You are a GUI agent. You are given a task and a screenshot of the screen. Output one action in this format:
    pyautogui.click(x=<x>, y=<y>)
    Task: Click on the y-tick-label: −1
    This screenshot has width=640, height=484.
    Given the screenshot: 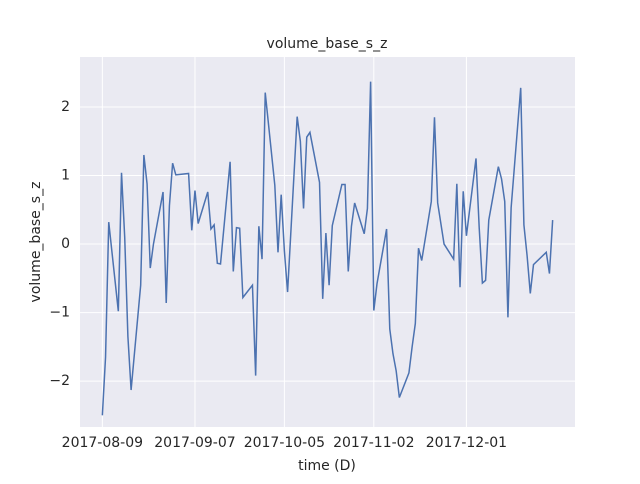 What is the action you would take?
    pyautogui.click(x=59, y=313)
    